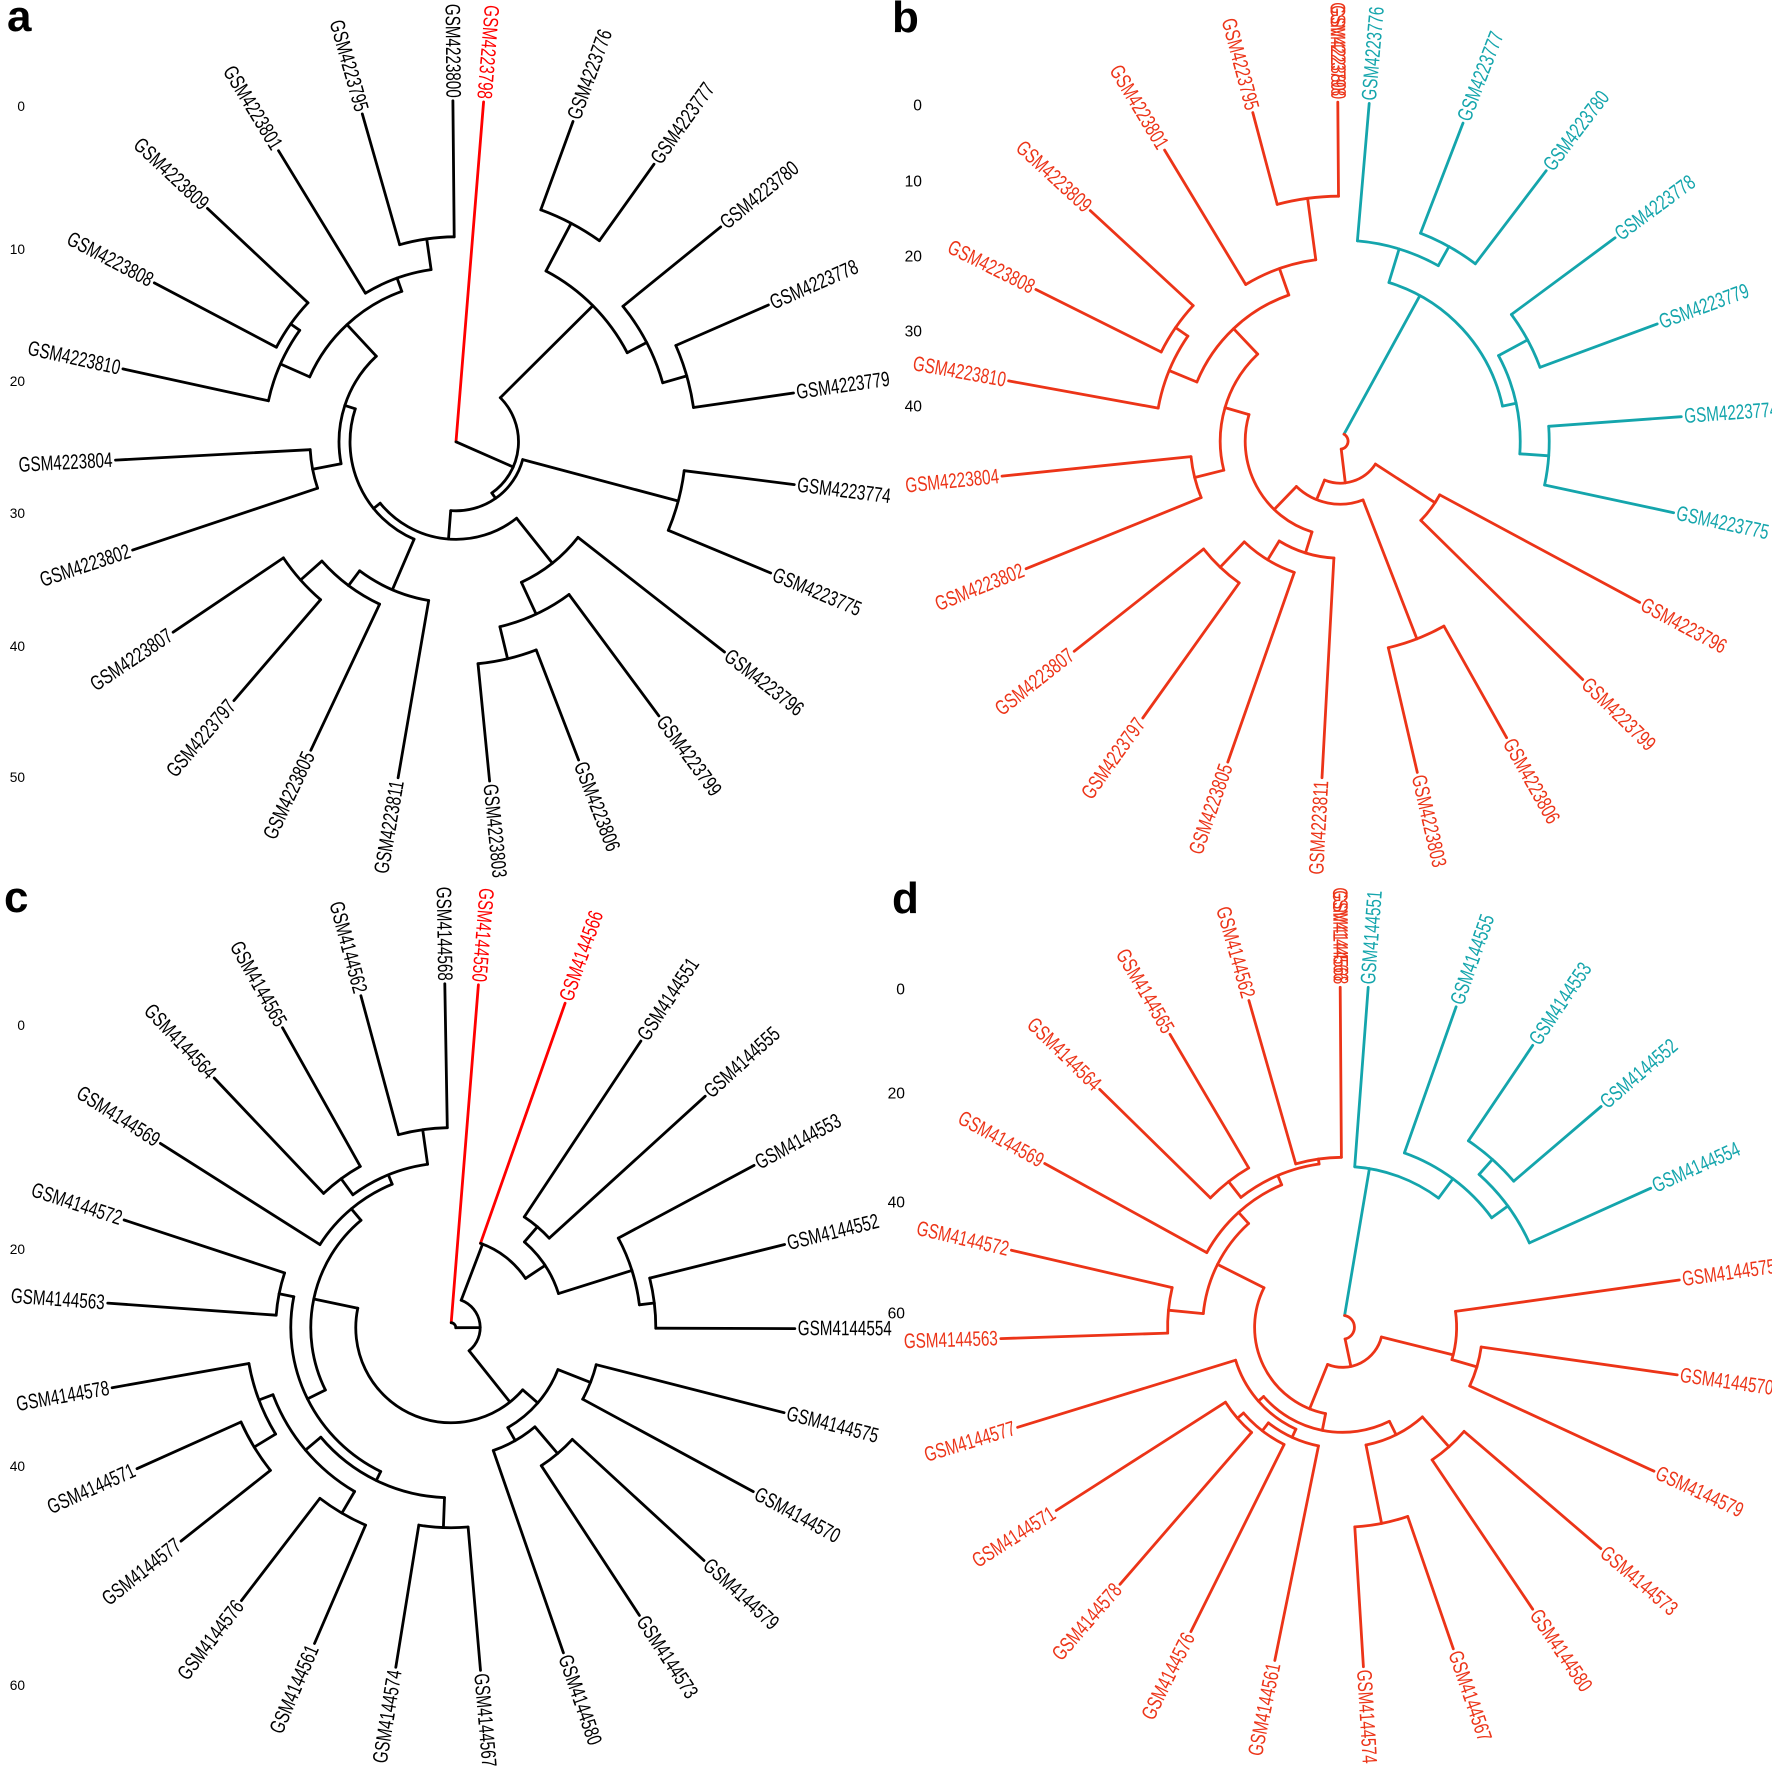  What do you see at coordinates (845, 1328) in the screenshot?
I see `svg-text: GSM4144554` at bounding box center [845, 1328].